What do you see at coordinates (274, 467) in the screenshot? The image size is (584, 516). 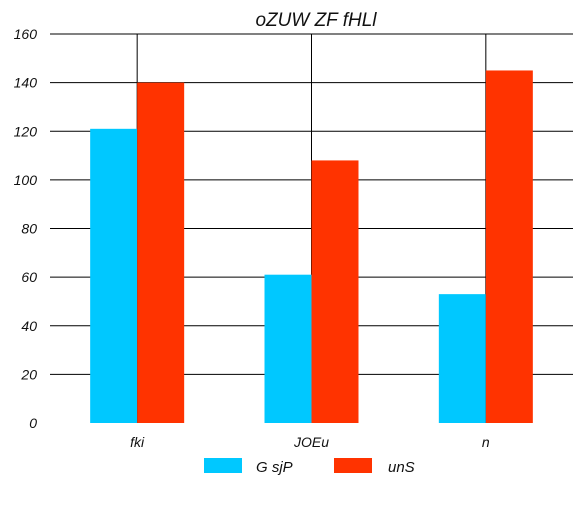 I see `legend-label: G sjP` at bounding box center [274, 467].